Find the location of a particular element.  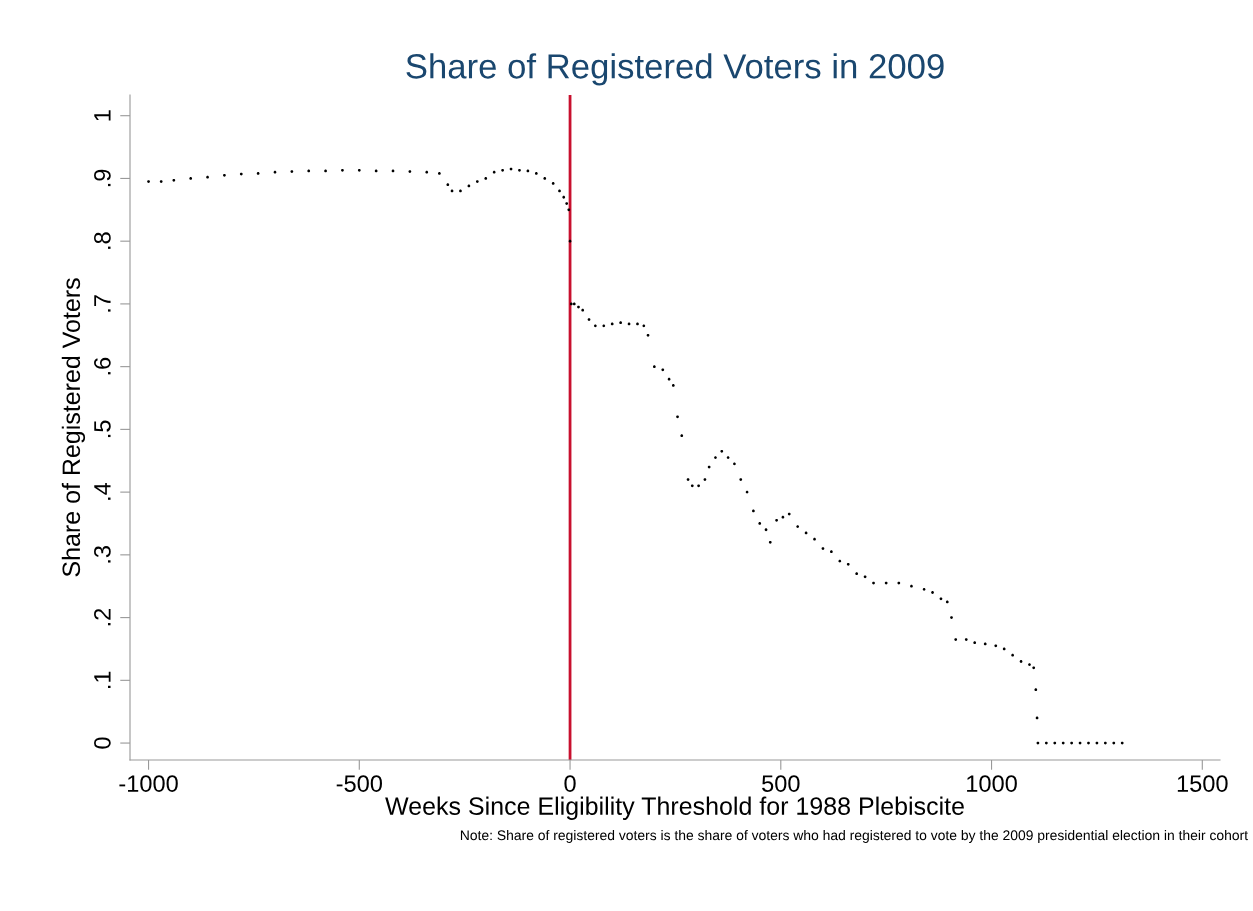

x-tick-label: 500 is located at coordinates (781, 783).